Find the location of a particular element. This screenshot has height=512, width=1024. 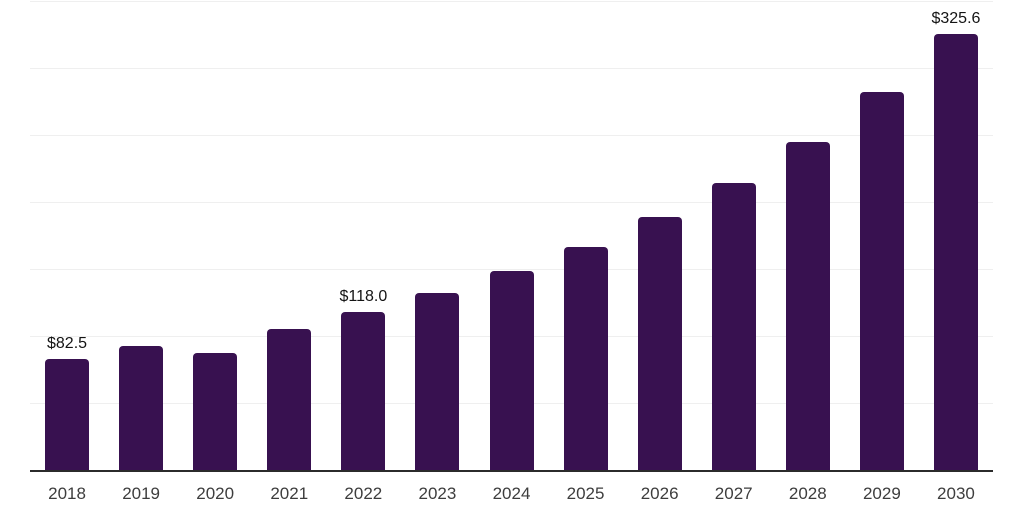

x-tick-label-2018: 2018 is located at coordinates (67, 493).